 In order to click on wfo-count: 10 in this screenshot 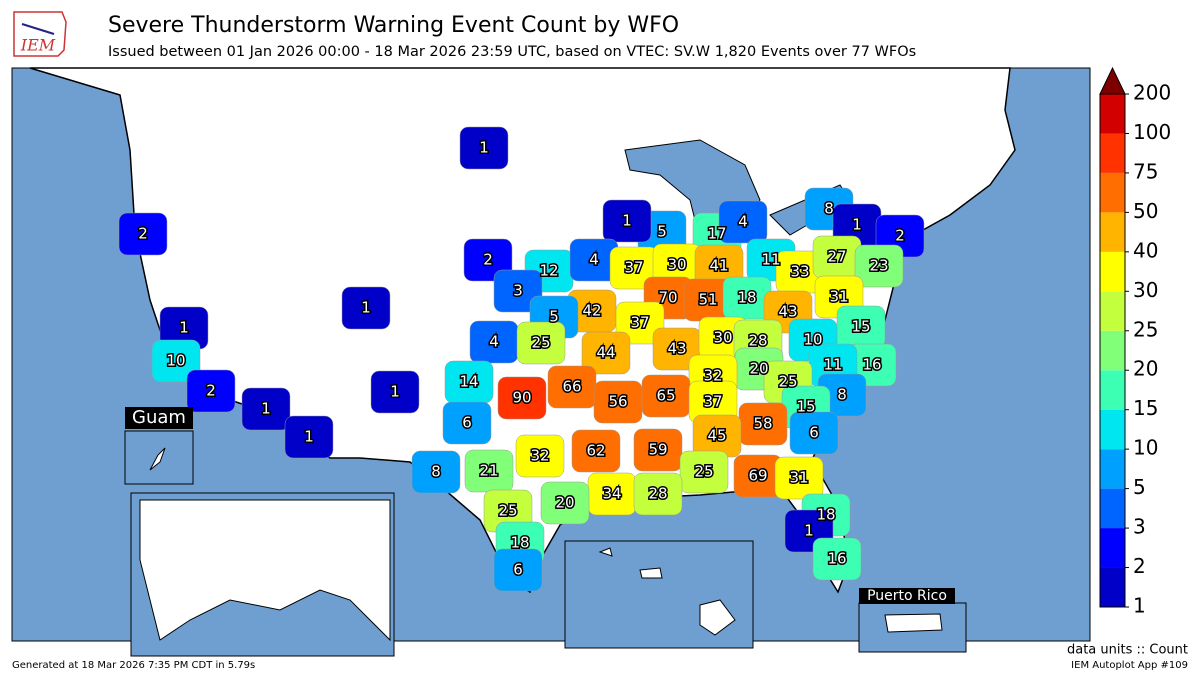, I will do `click(175, 361)`.